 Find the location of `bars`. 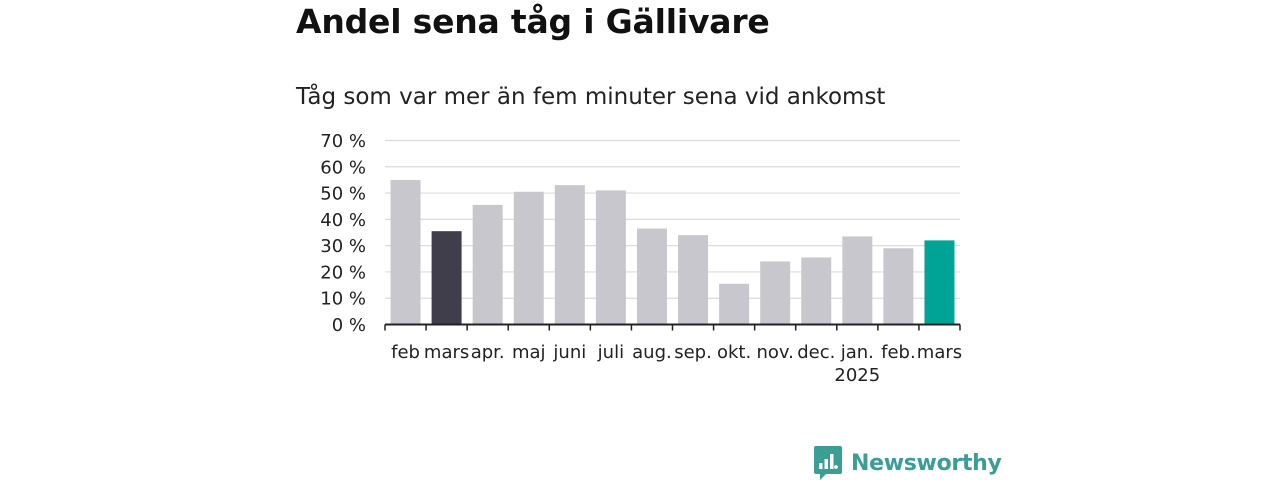

bars is located at coordinates (672, 252).